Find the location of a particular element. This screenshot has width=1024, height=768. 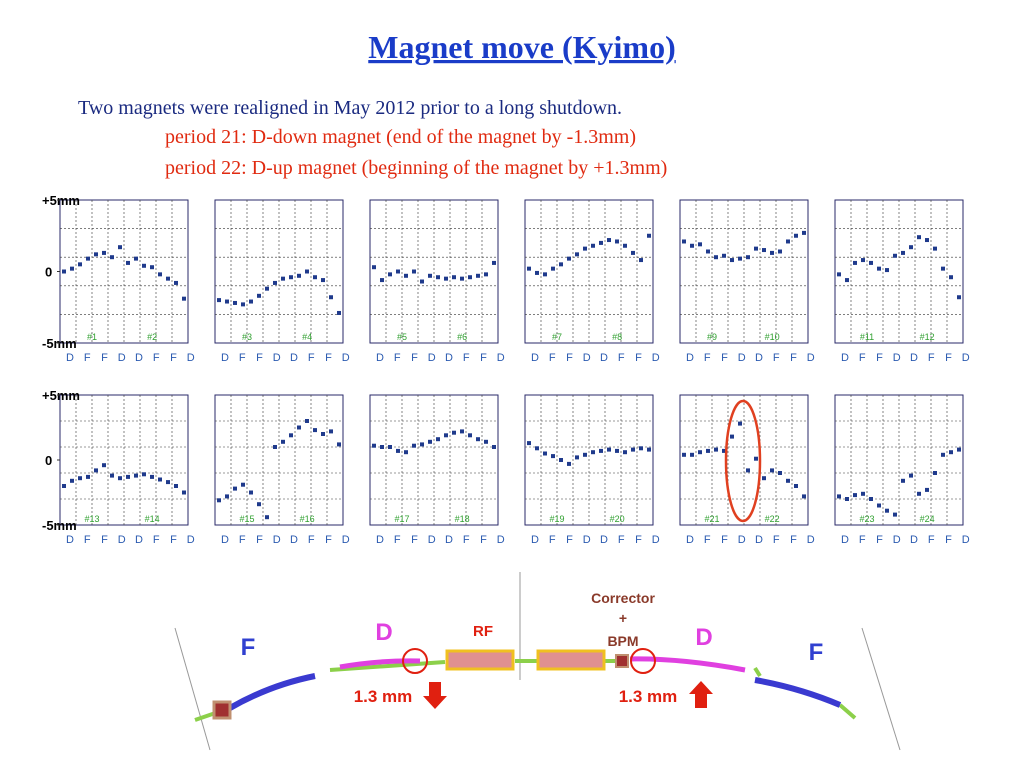

marker is located at coordinates (643, 661).